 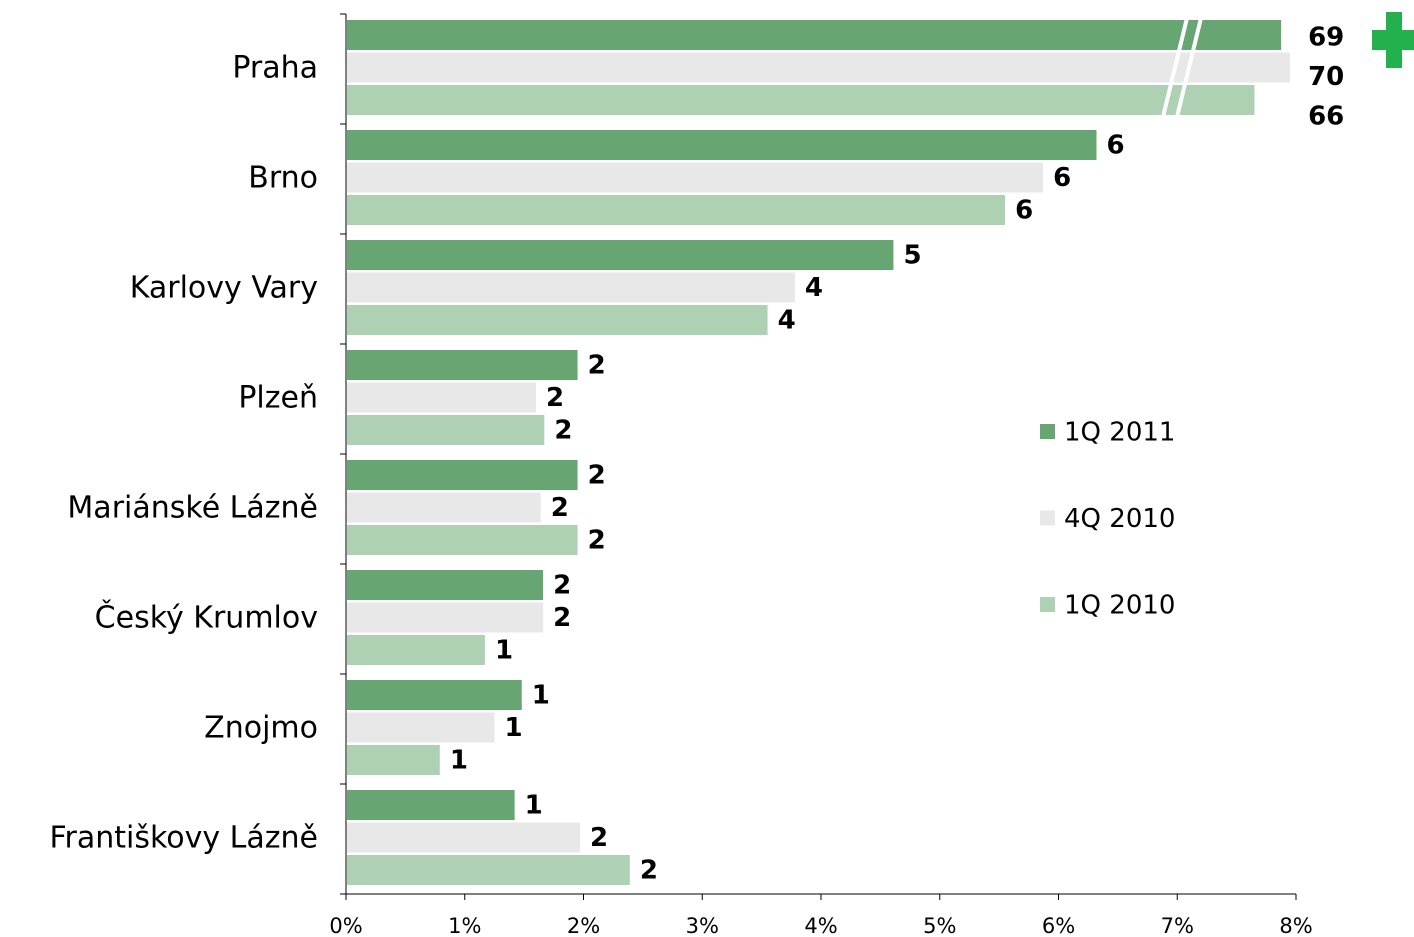 What do you see at coordinates (275, 68) in the screenshot?
I see `category-label: Praha` at bounding box center [275, 68].